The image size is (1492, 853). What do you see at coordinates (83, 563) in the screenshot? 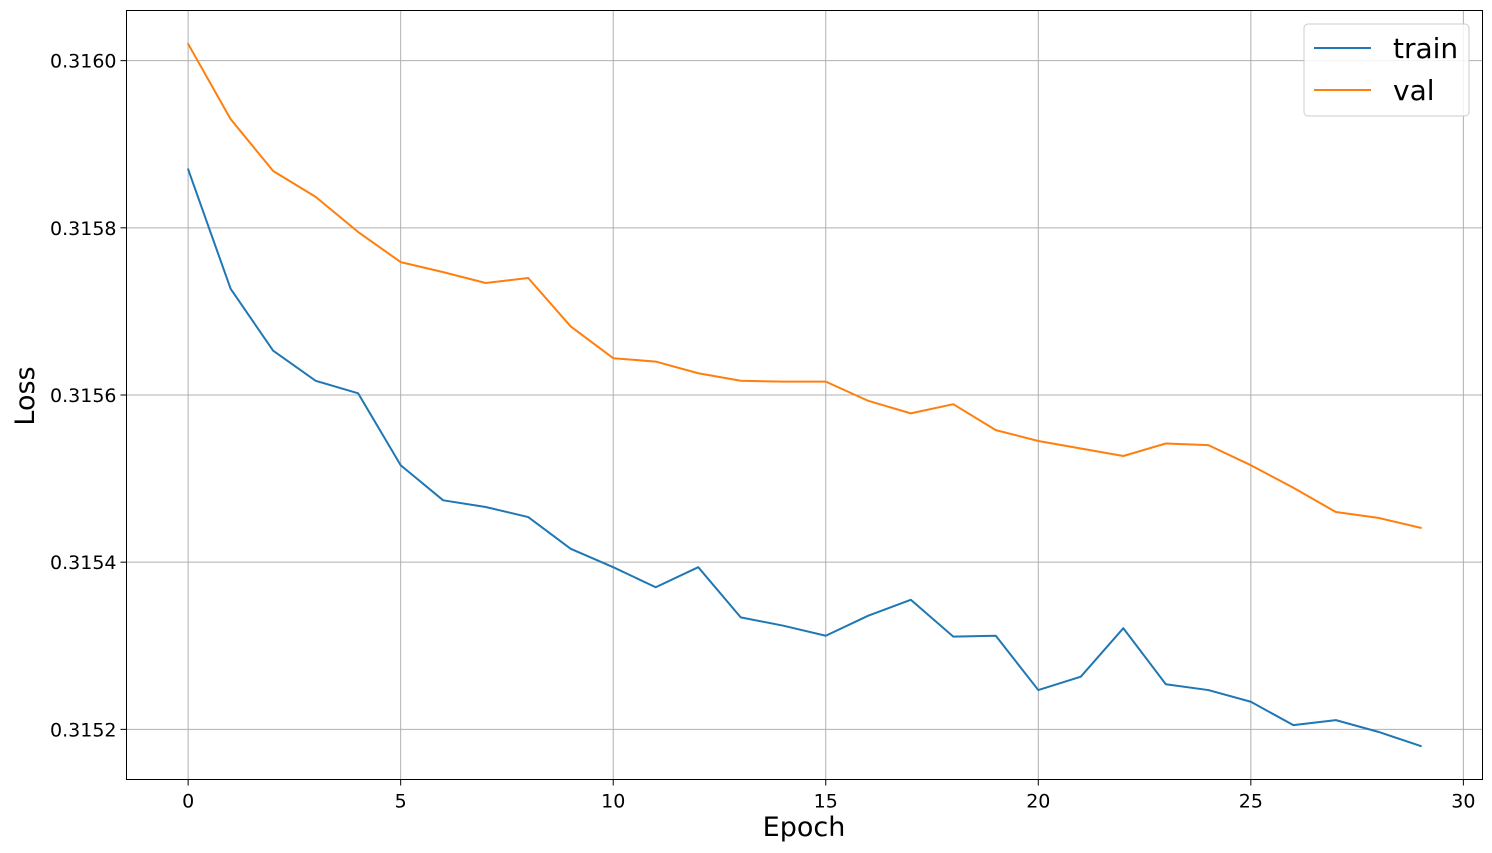
I see `y-tick-label: 0.3154` at bounding box center [83, 563].